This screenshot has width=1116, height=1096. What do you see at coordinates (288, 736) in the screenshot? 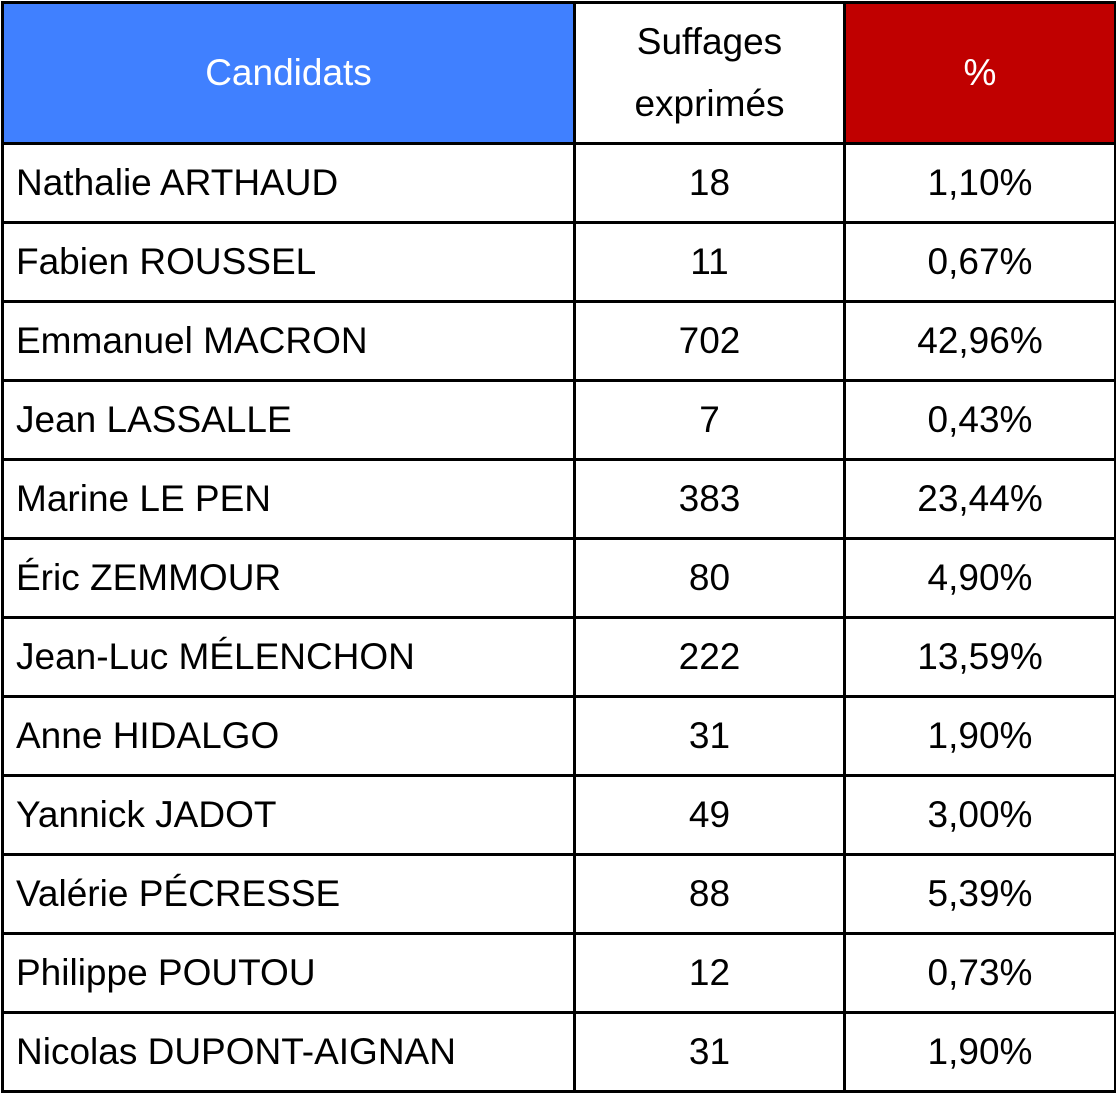
I see `candidate-name: Anne HIDALGO` at bounding box center [288, 736].